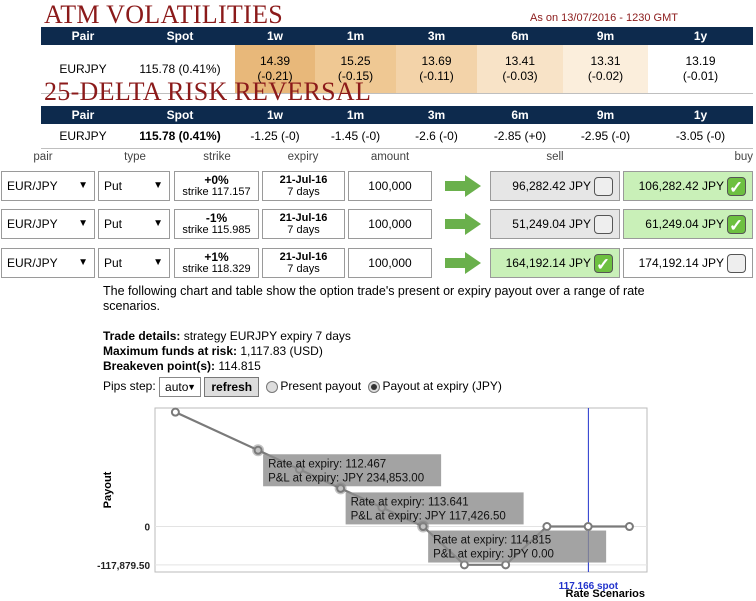 The image size is (756, 601). Describe the element at coordinates (355, 136) in the screenshot. I see `risk-reversal-cell: -1.45 (-0)` at that location.